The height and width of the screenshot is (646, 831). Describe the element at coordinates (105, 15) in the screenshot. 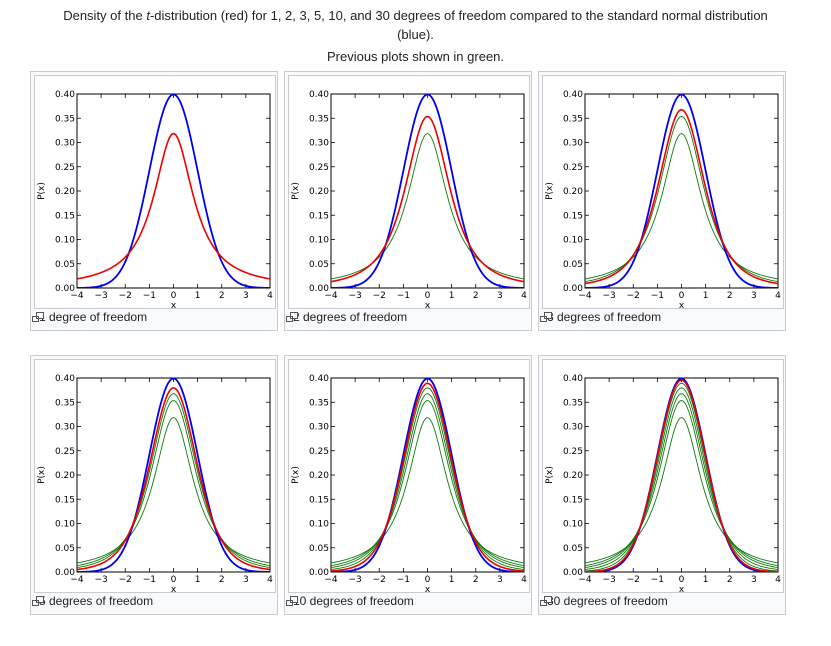

I see `caption-text: Density of the` at that location.